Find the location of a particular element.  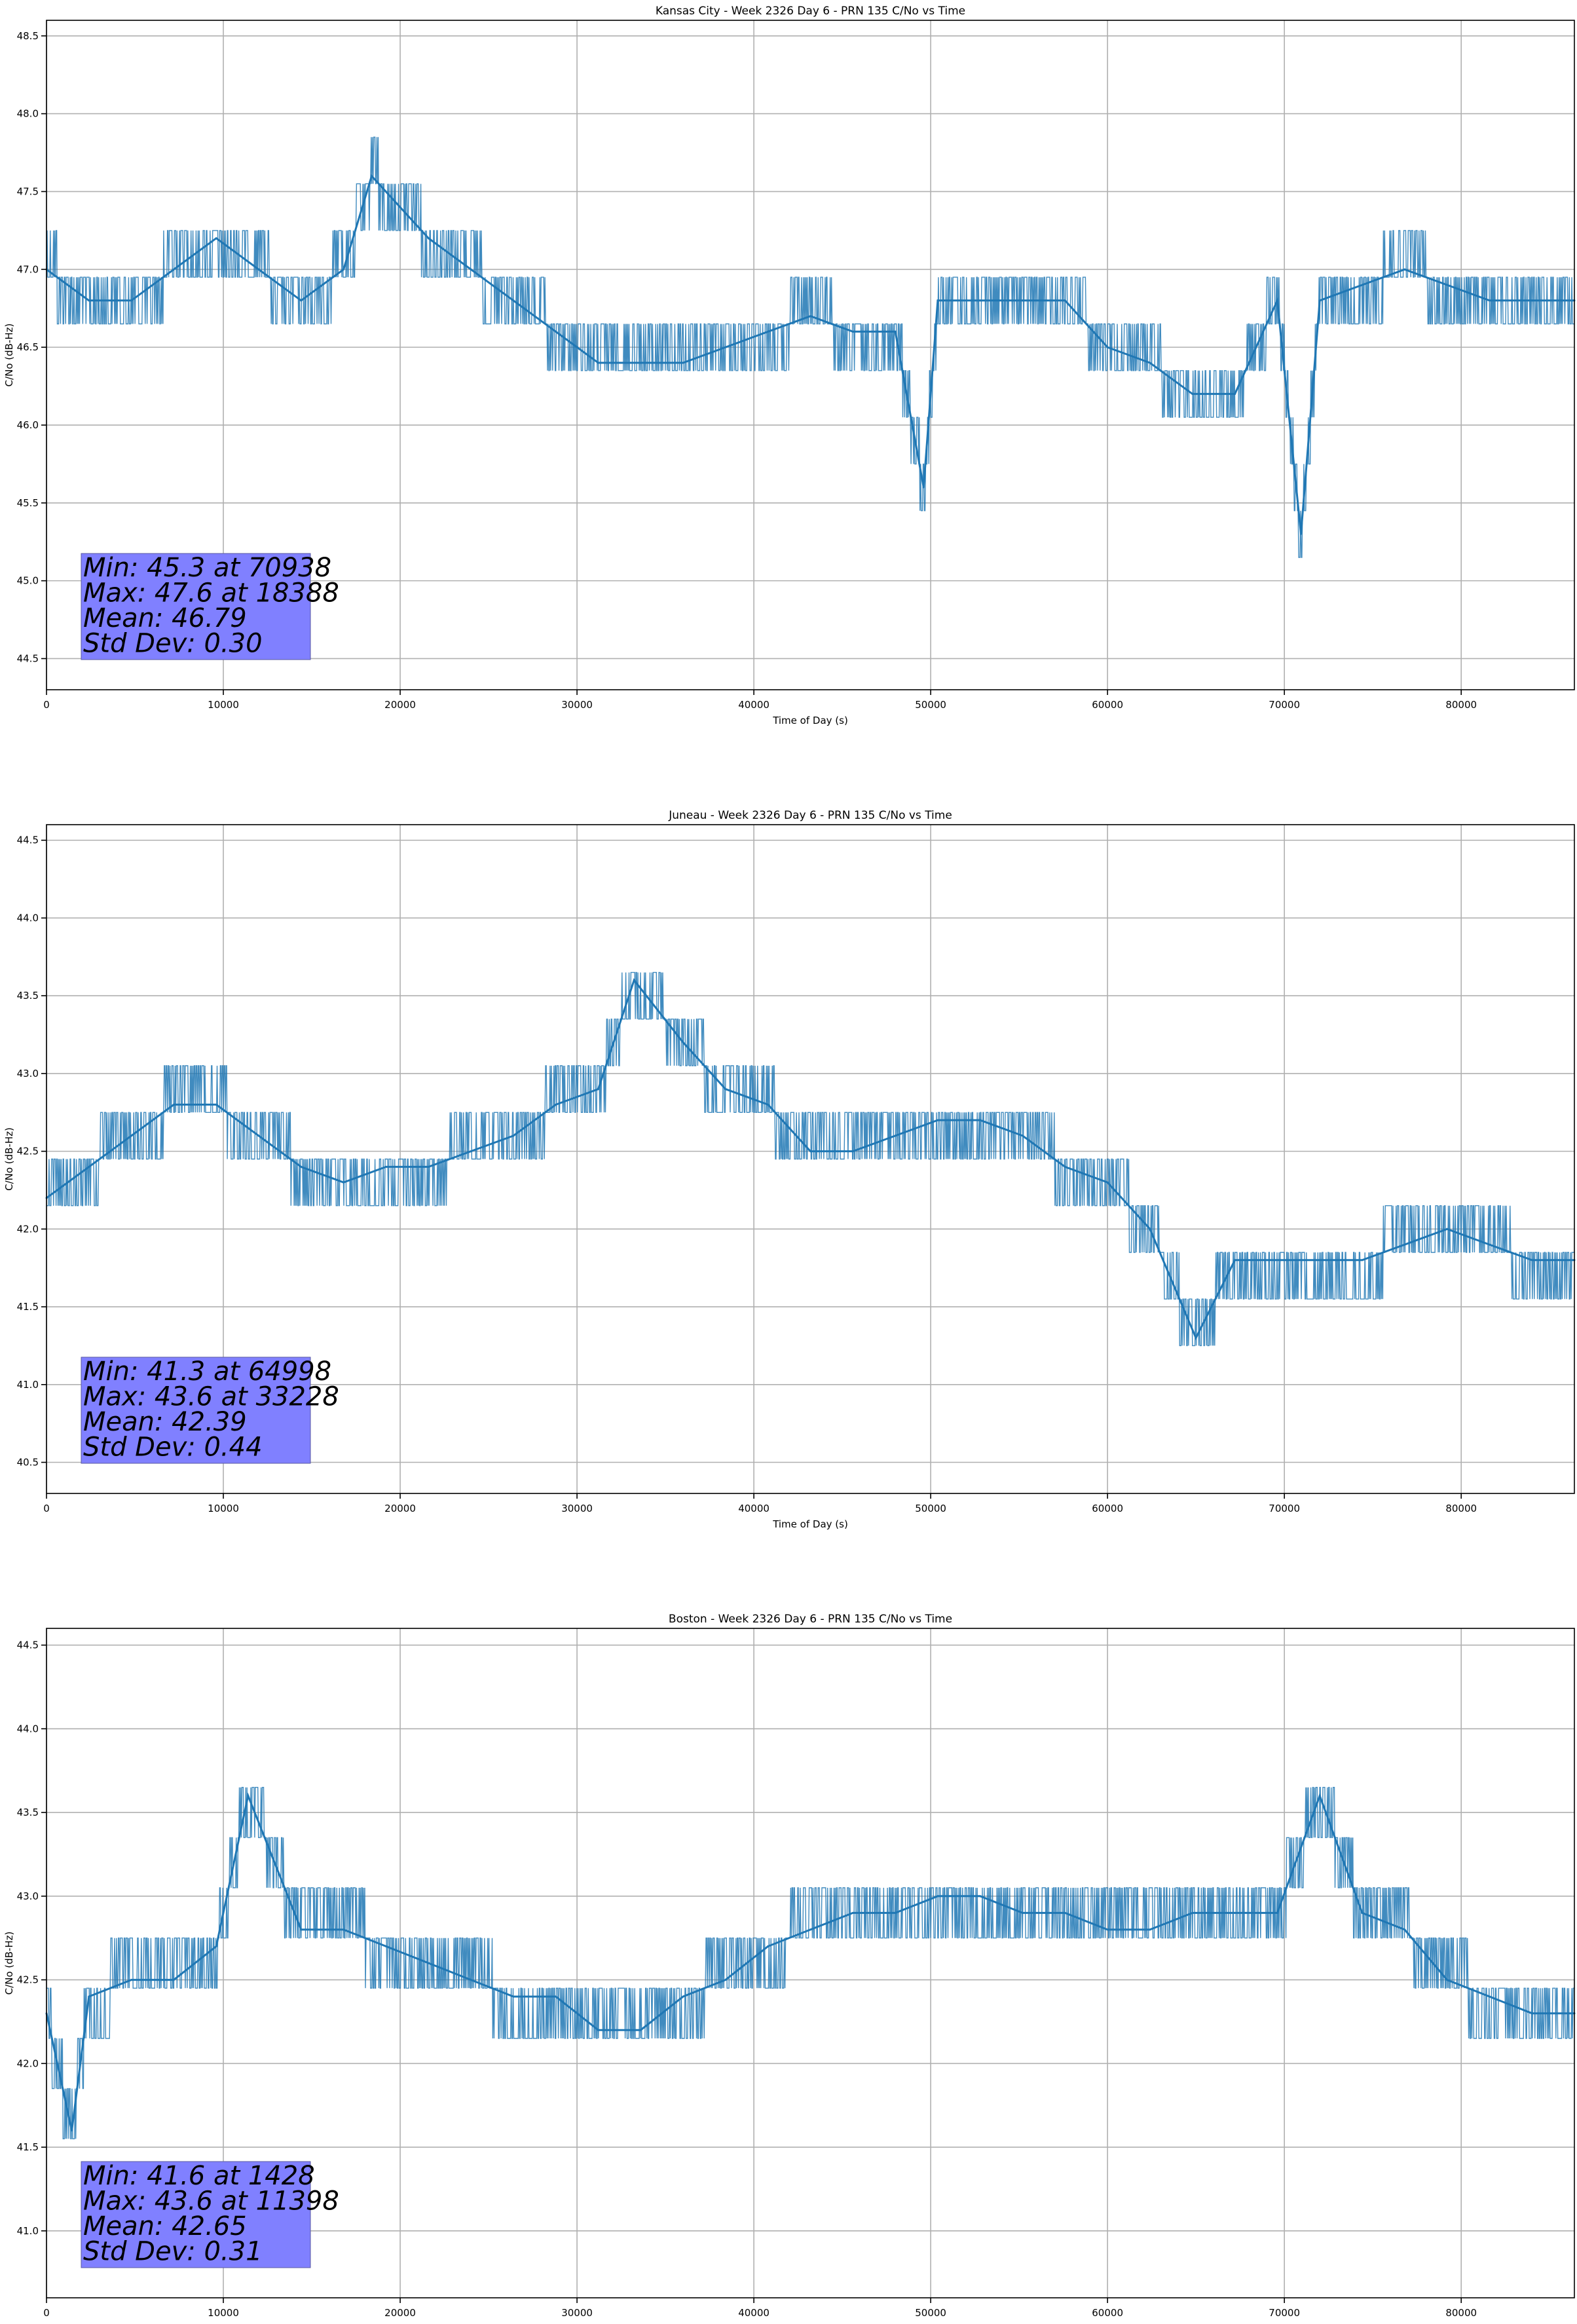

stats-mean: Mean: 46.79 is located at coordinates (165, 618).